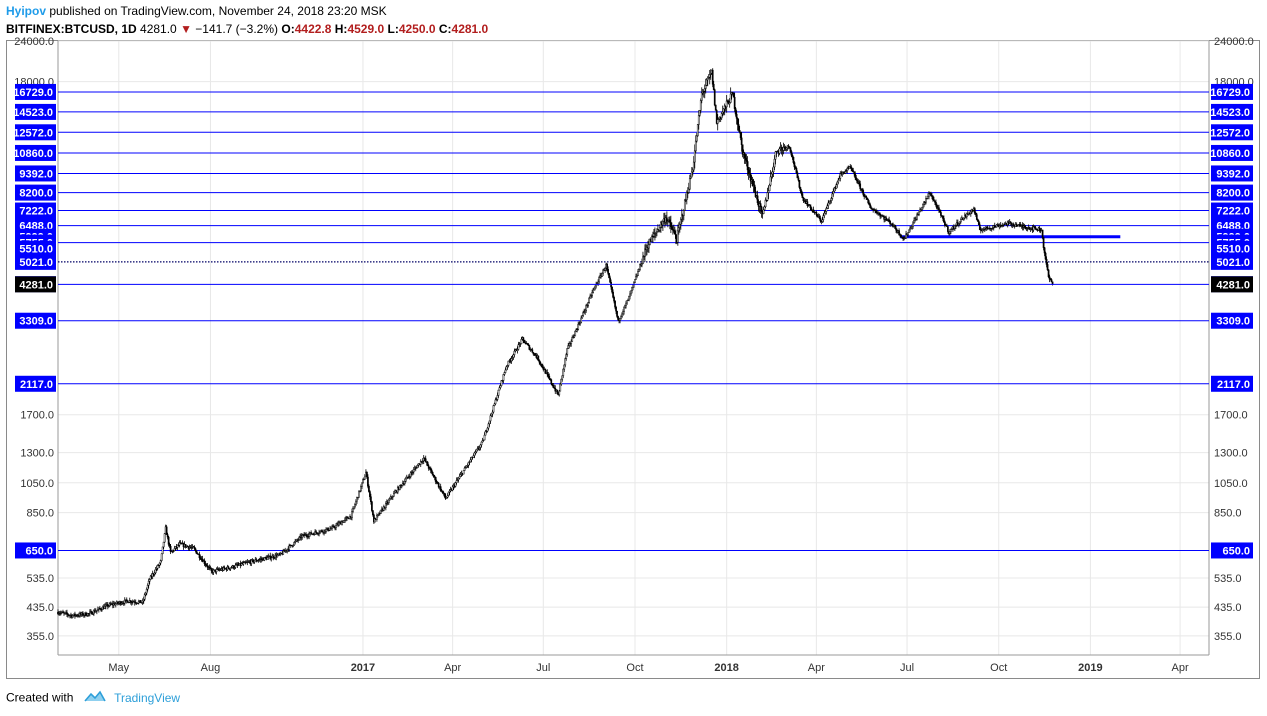 The height and width of the screenshot is (716, 1267). Describe the element at coordinates (1233, 385) in the screenshot. I see `level-label-right: 2117.0` at that location.